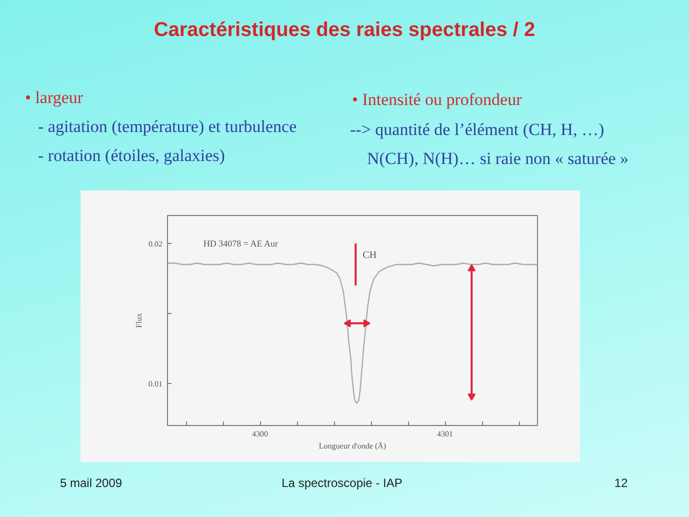 This screenshot has width=689, height=517. I want to click on text: - rotation (étoiles, galaxies), so click(131, 156).